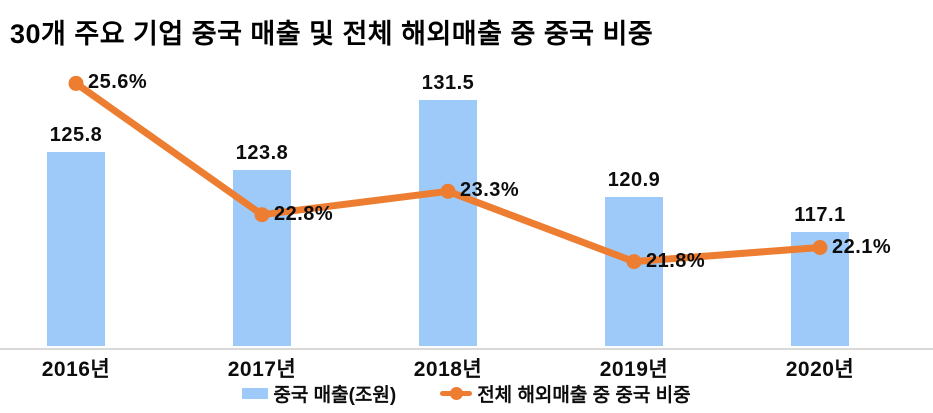  Describe the element at coordinates (262, 369) in the screenshot. I see `x-axis-label-2017년: 2017년` at that location.